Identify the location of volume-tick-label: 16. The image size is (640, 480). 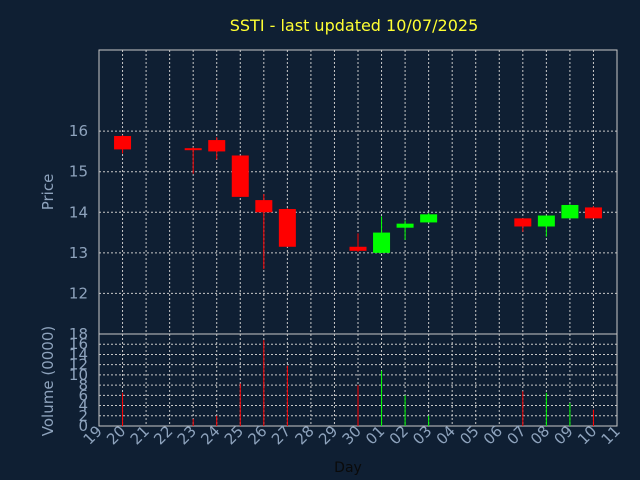
(78, 344).